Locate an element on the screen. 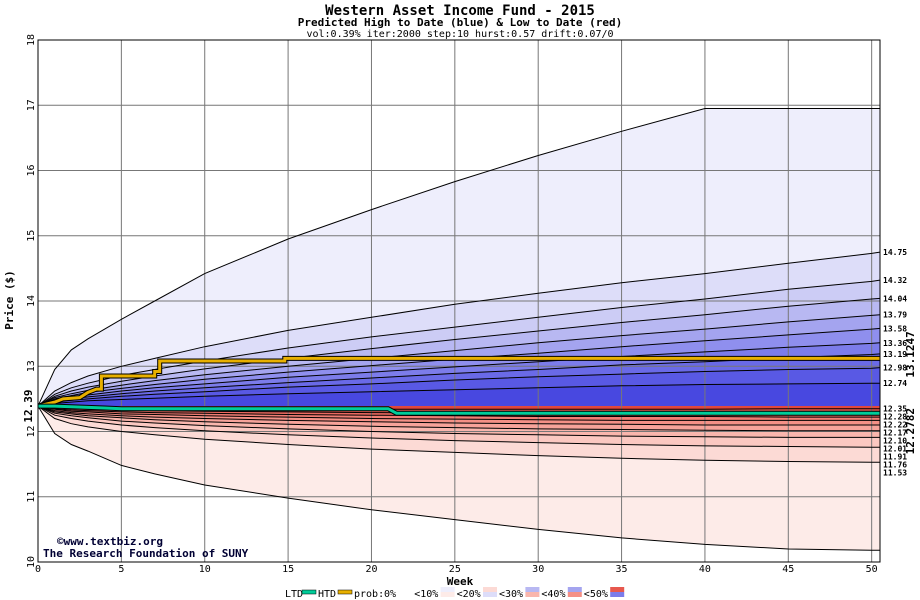 The width and height of the screenshot is (920, 600). x-tick-label: 40 is located at coordinates (705, 569).